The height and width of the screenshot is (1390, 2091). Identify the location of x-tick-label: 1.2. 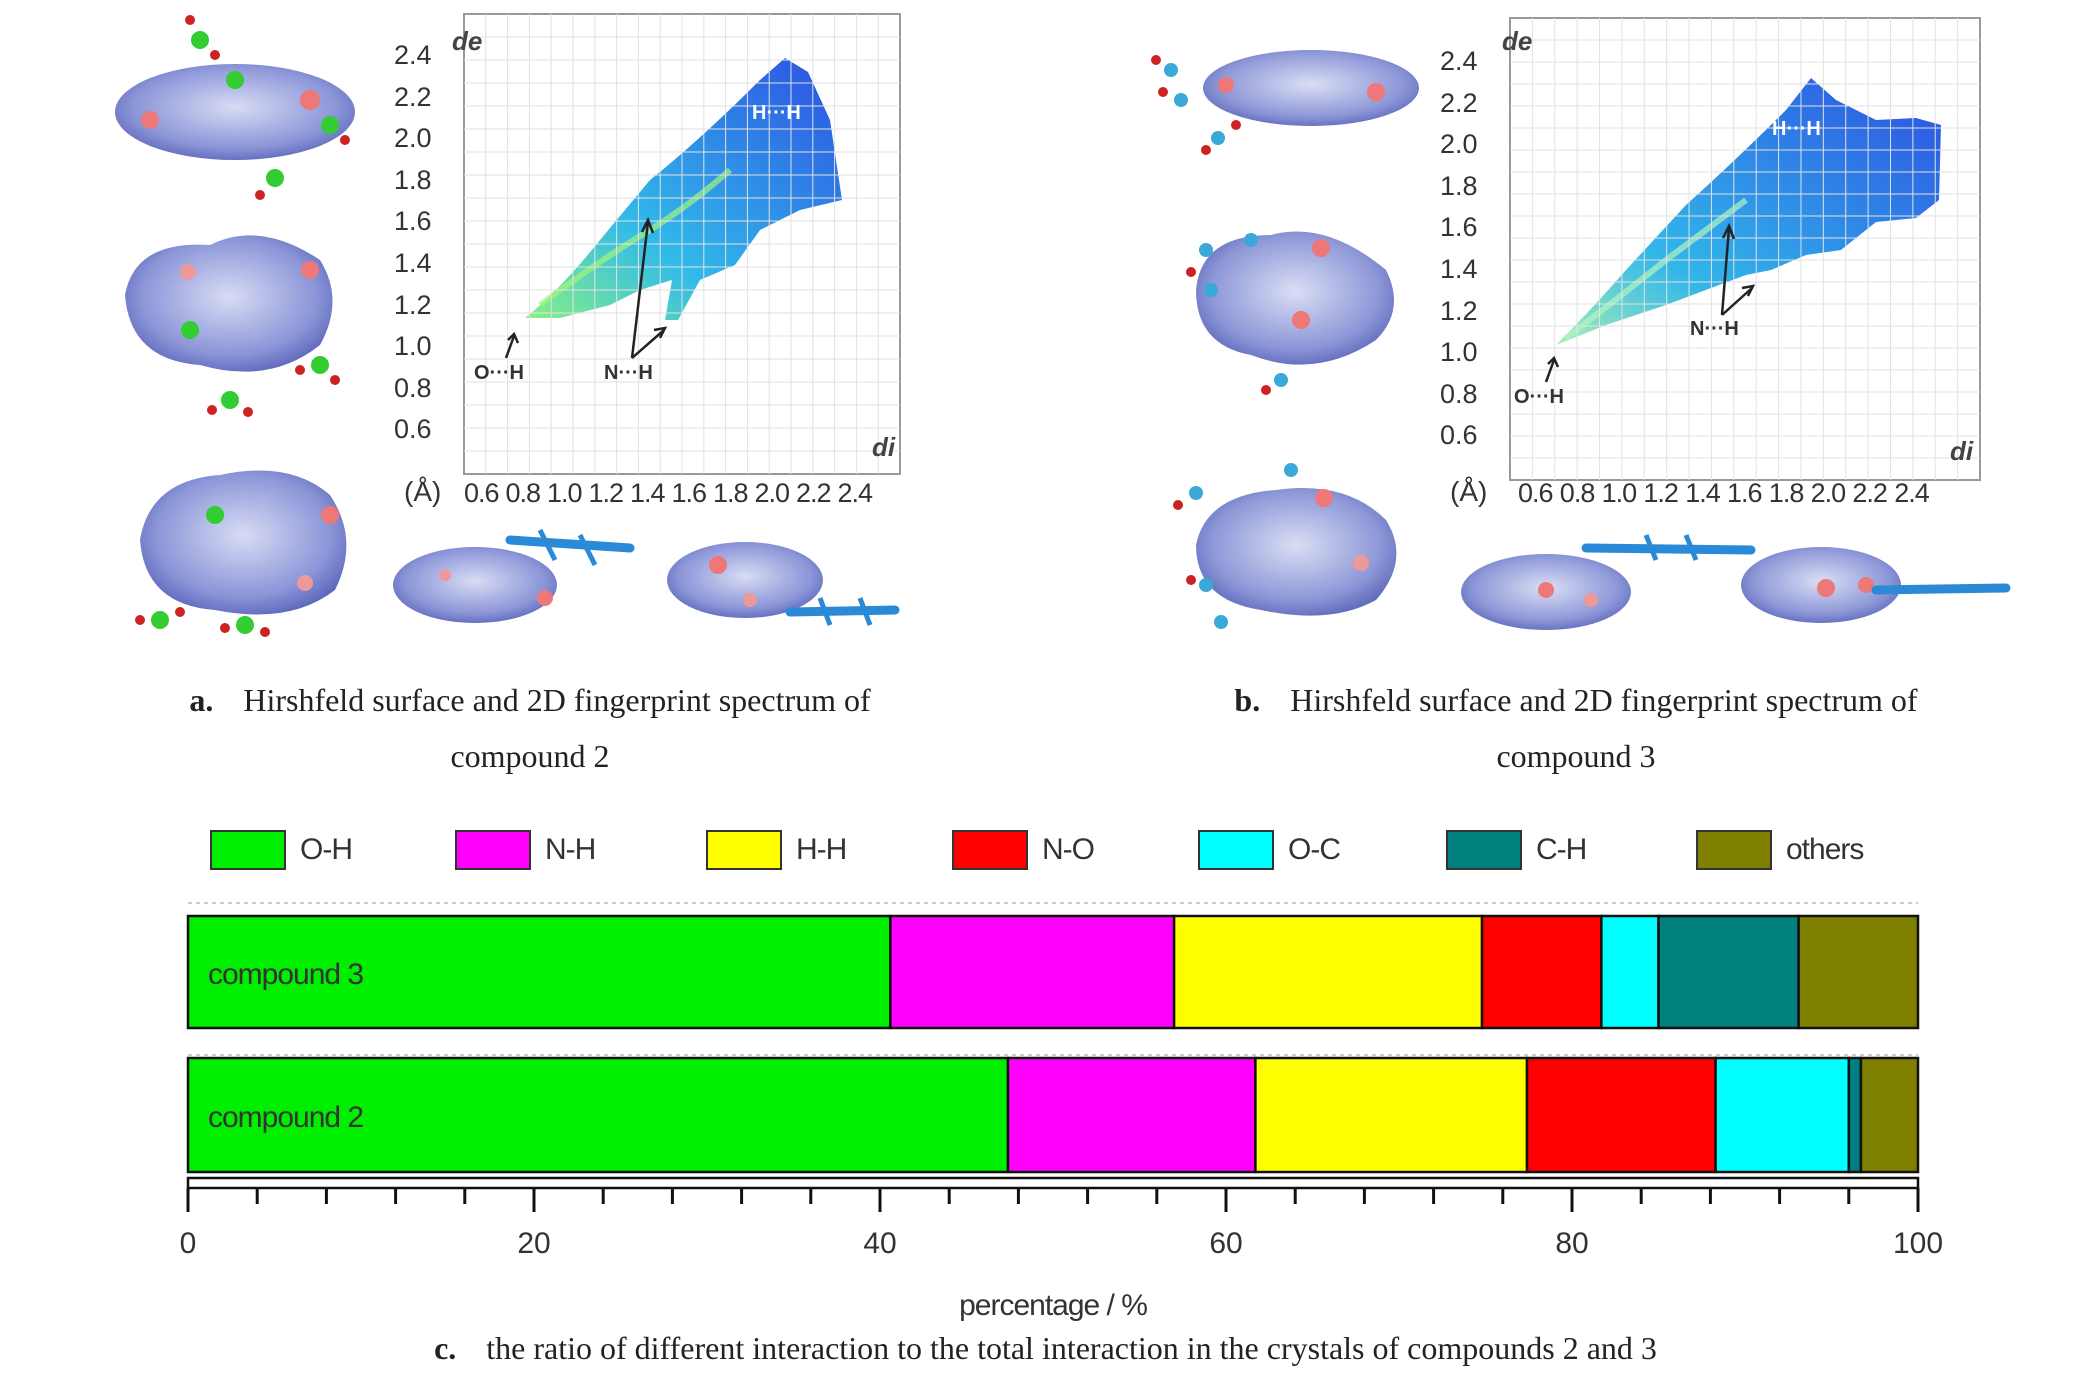
(606, 493).